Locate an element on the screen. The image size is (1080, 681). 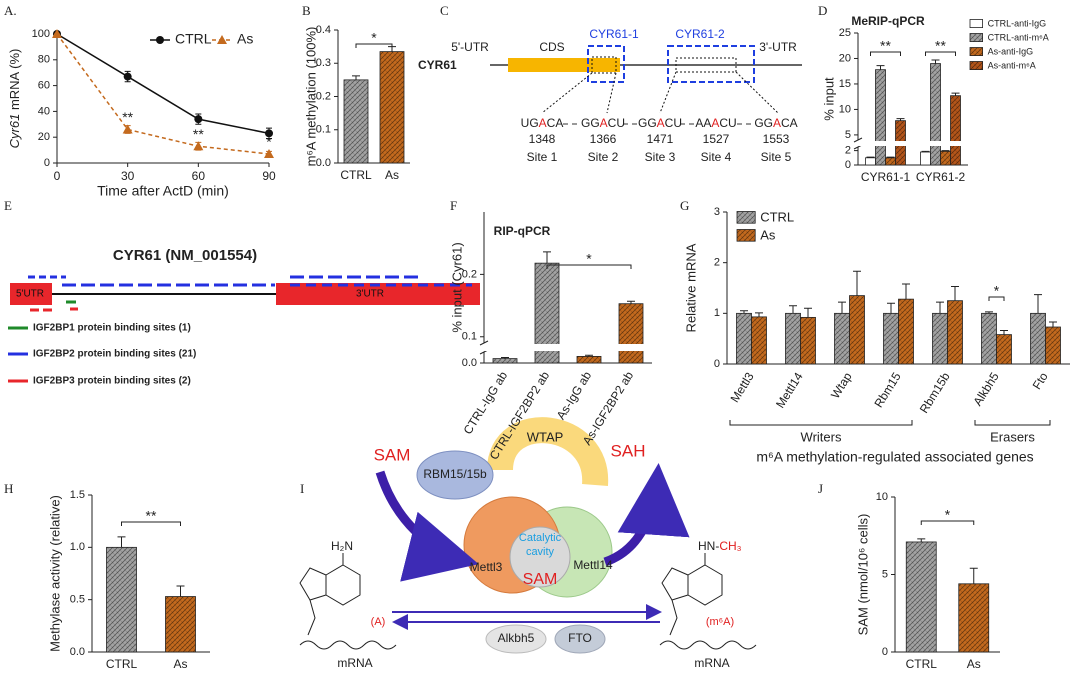
site-sequence: GGACU is located at coordinates (660, 123).